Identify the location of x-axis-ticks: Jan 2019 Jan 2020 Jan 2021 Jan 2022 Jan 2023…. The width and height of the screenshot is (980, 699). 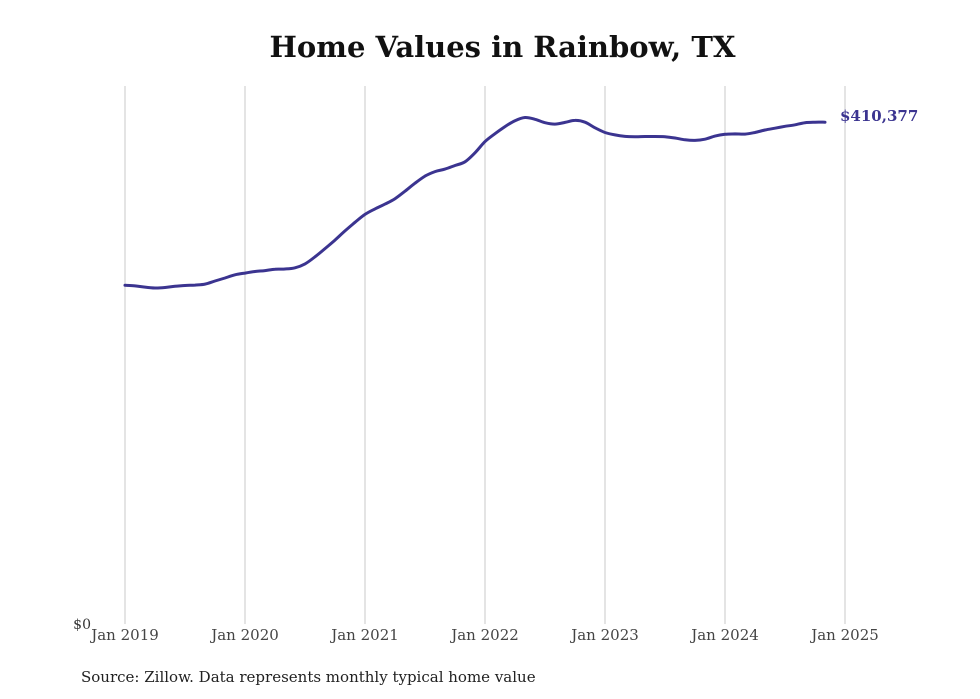
(476, 630).